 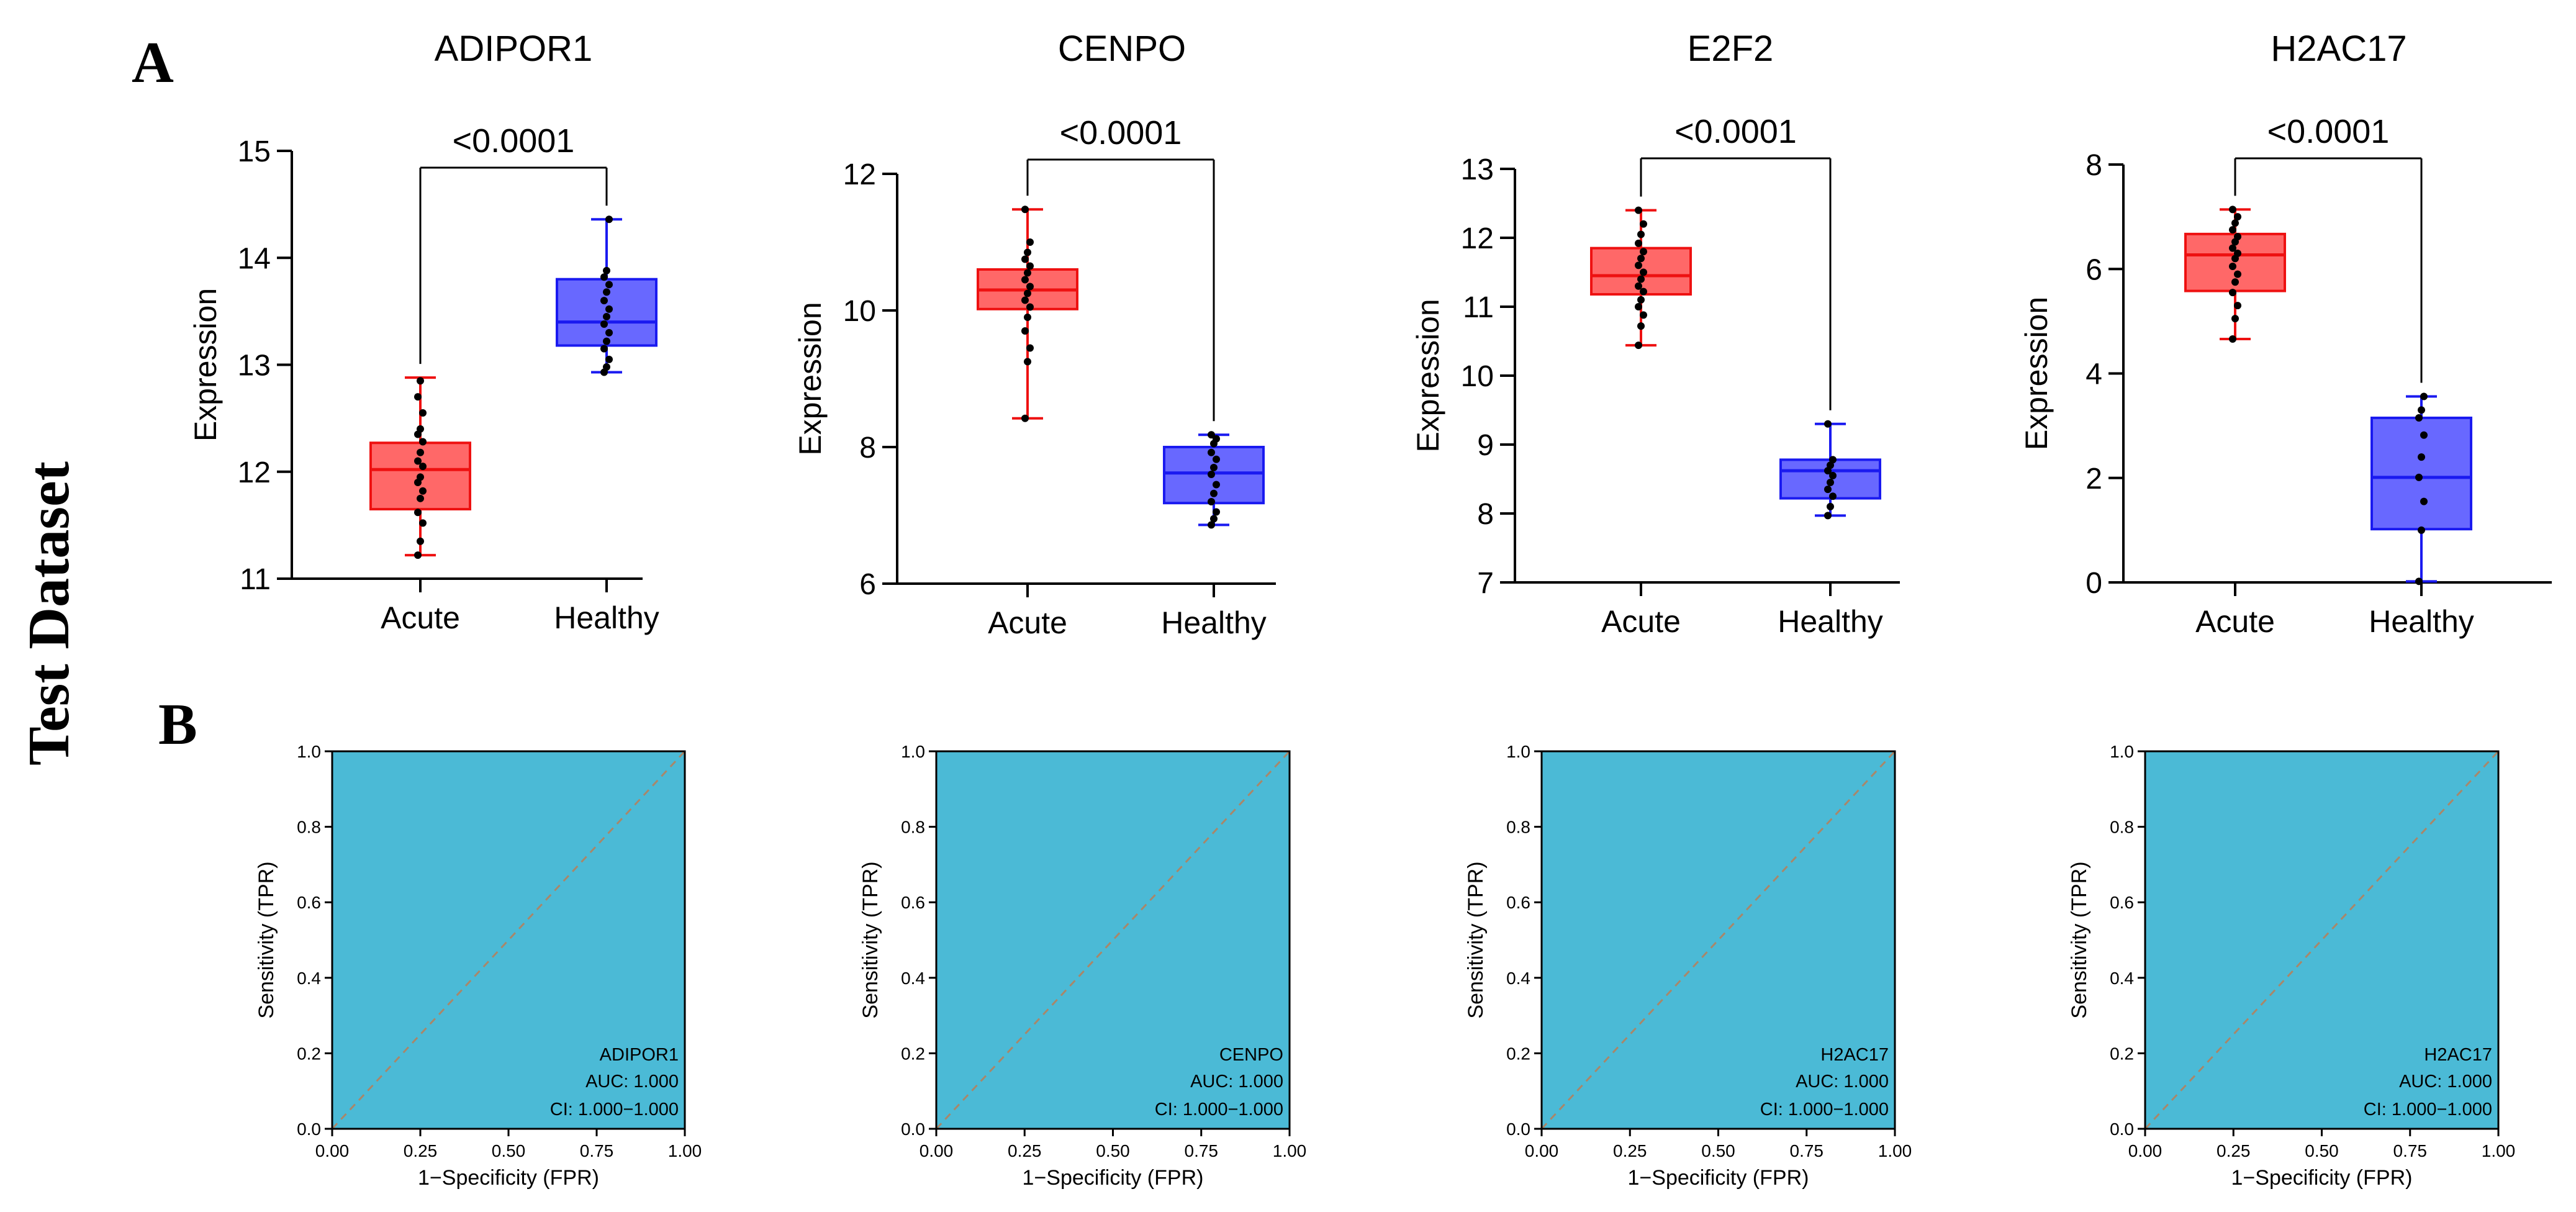 I want to click on y-tick-label: 4, so click(x=2094, y=374).